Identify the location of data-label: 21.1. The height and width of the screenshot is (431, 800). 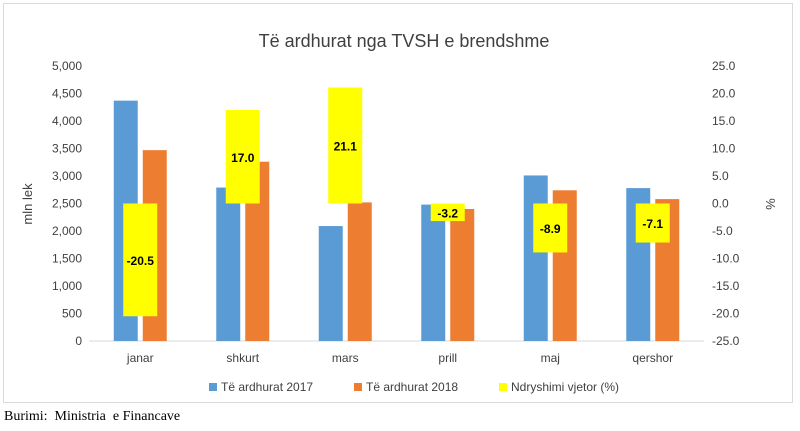
(346, 146).